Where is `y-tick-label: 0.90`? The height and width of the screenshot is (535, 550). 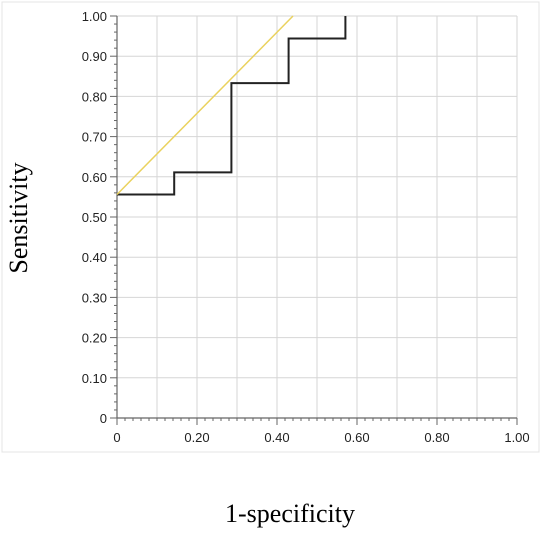
y-tick-label: 0.90 is located at coordinates (94, 56).